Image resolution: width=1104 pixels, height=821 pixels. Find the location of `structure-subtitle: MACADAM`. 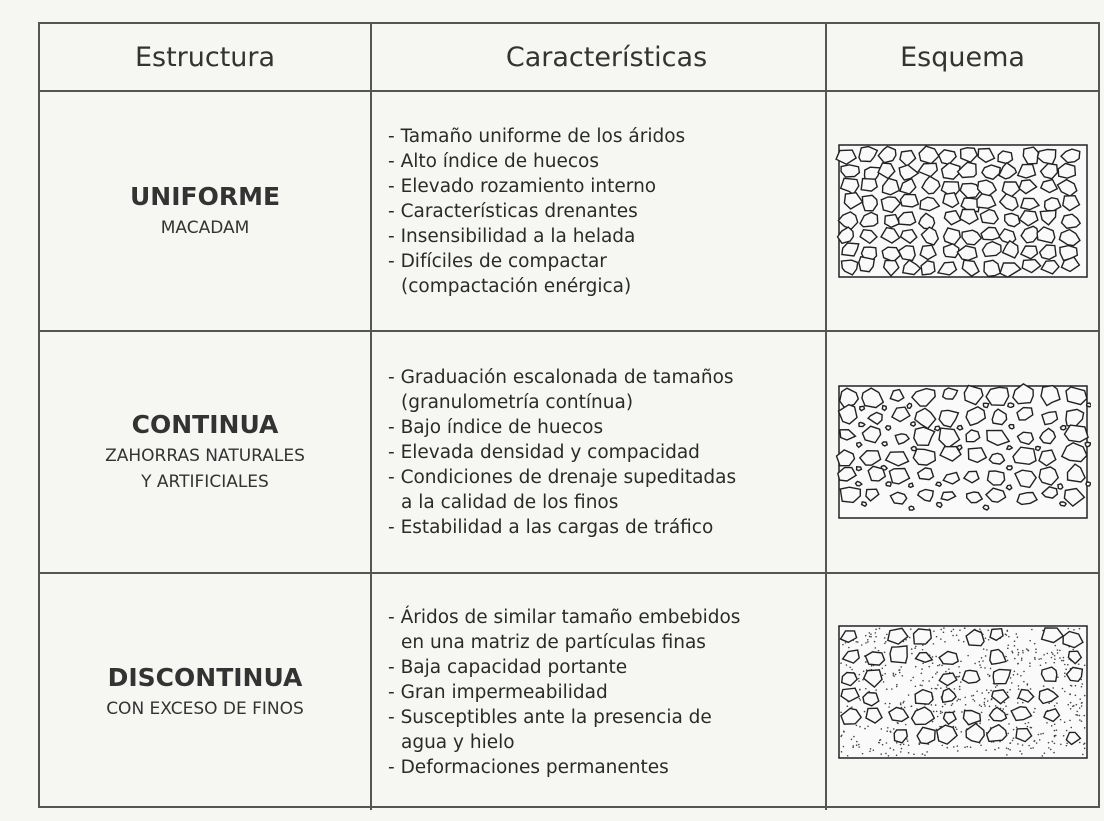

structure-subtitle: MACADAM is located at coordinates (205, 227).